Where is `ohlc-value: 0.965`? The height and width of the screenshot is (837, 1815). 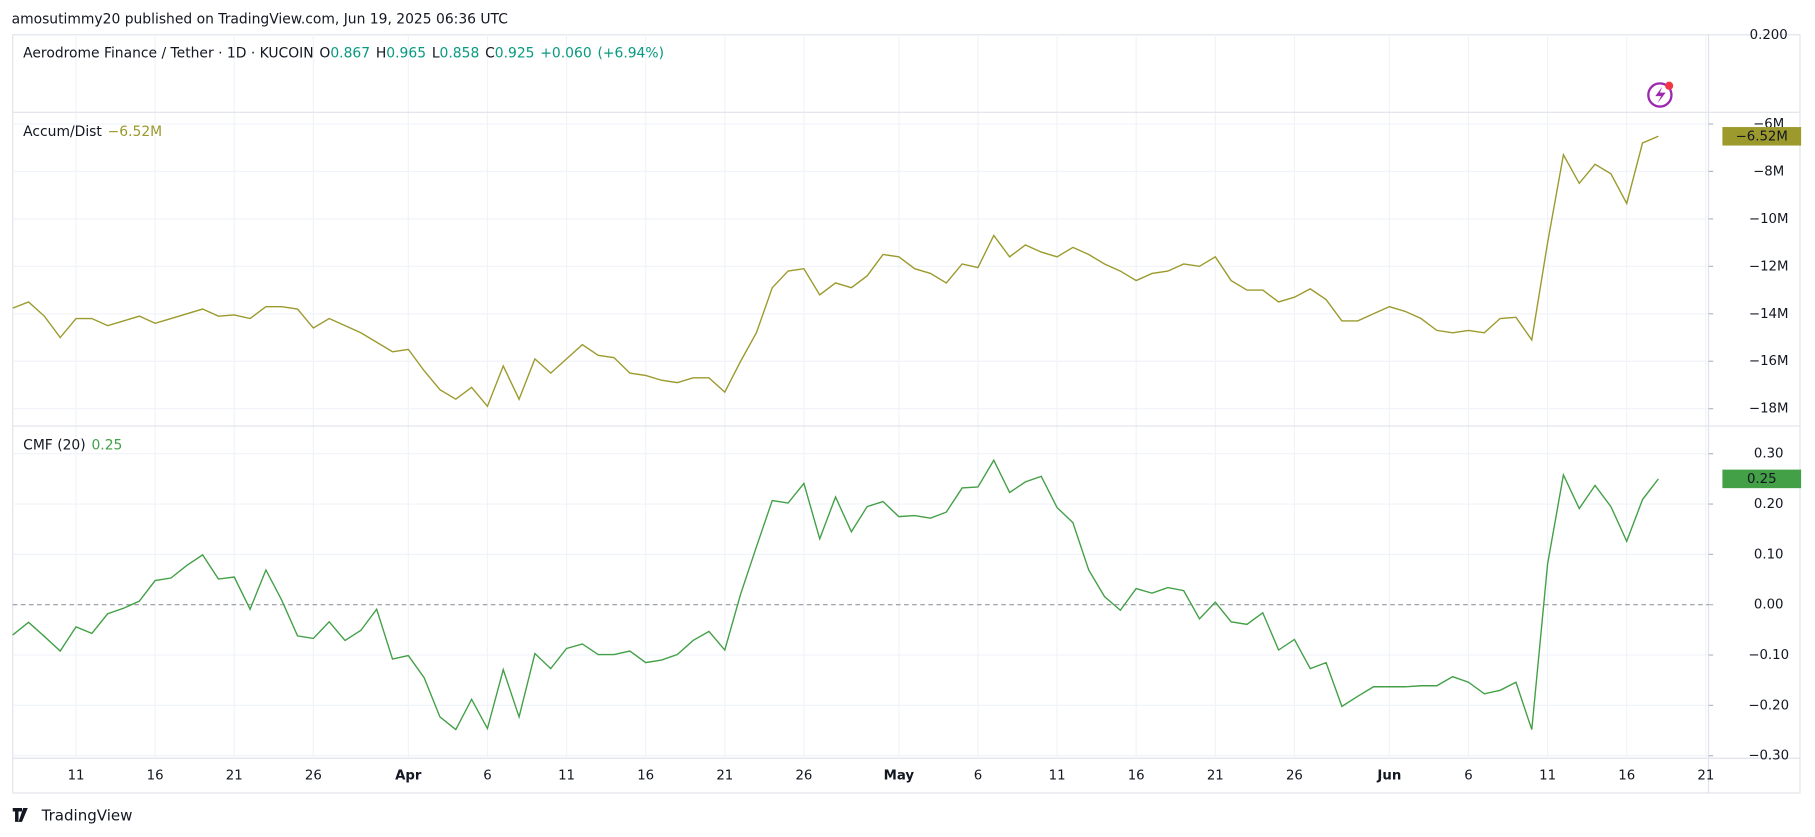
ohlc-value: 0.965 is located at coordinates (406, 53).